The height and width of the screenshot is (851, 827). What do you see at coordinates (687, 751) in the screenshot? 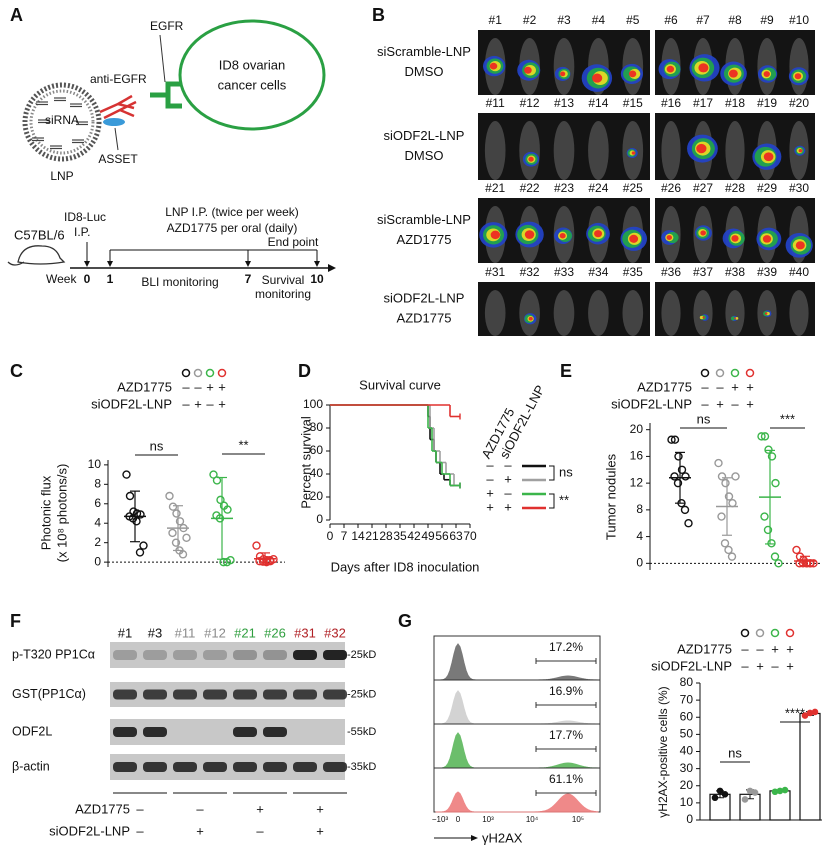
I see `y-tick-label: 40` at bounding box center [687, 751].